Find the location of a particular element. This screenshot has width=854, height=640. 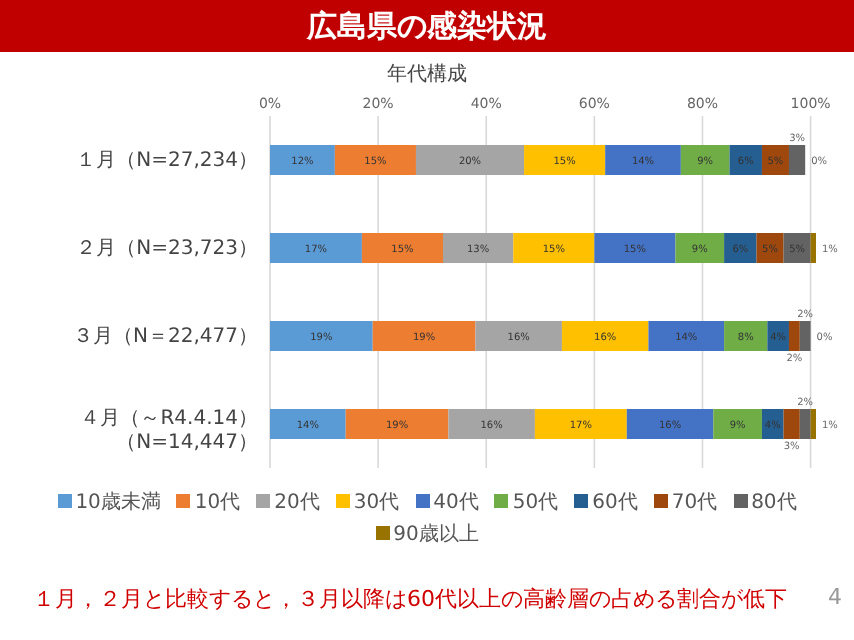

legend-label: 90歳以上 is located at coordinates (435, 534).